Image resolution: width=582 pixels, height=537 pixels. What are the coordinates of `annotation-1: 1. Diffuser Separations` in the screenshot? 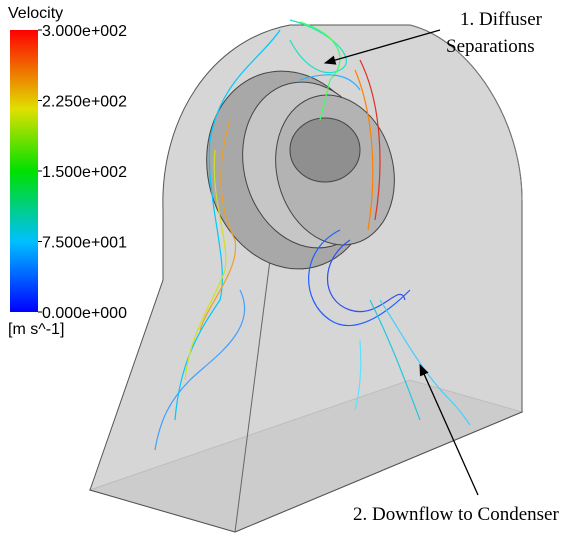 It's located at (433, 37).